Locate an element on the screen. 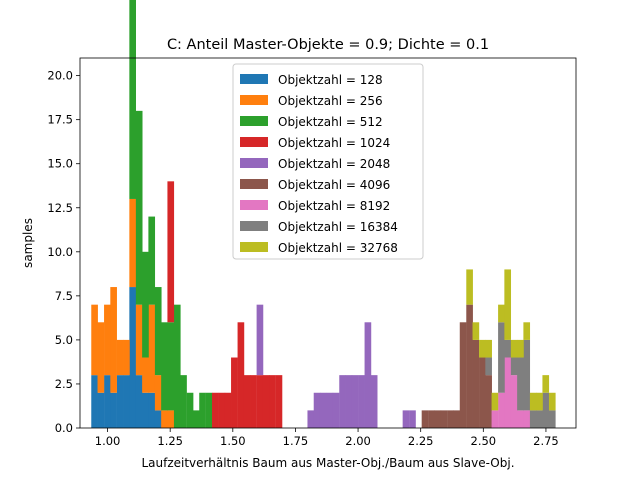  x-tick-label: 2.00 is located at coordinates (358, 441).